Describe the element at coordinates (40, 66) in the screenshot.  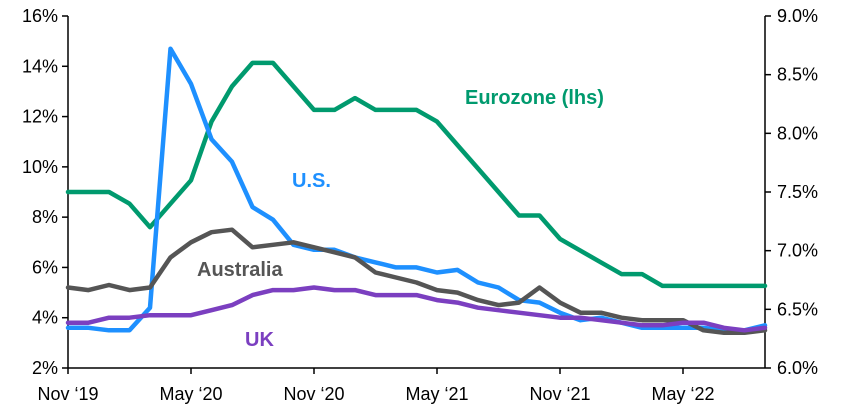
I see `left-tick-label: 14%` at that location.